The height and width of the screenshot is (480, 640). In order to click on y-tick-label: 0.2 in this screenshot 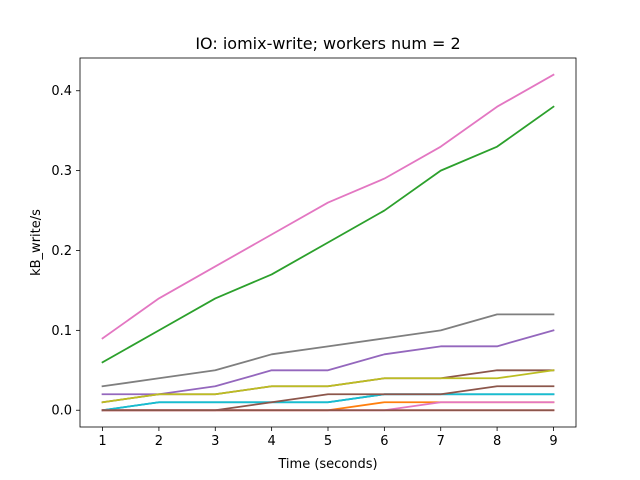, I will do `click(61, 251)`.